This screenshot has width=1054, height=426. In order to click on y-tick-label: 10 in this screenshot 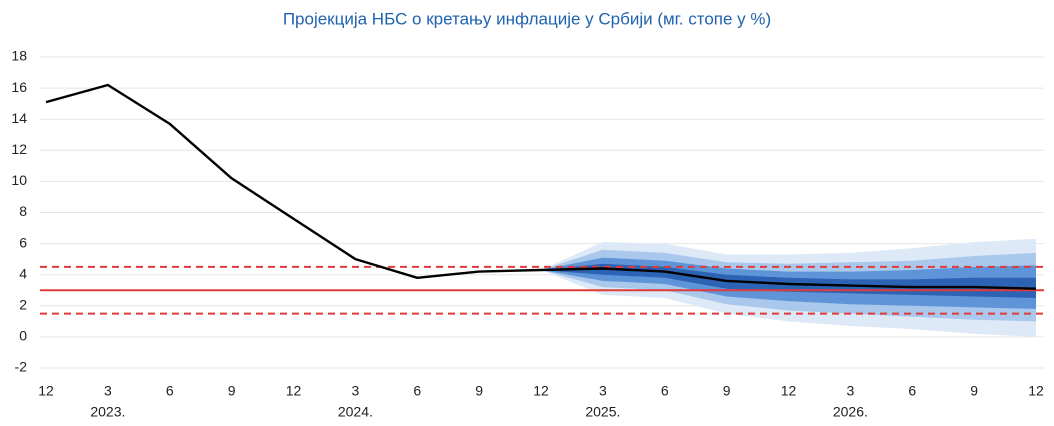, I will do `click(19, 180)`.